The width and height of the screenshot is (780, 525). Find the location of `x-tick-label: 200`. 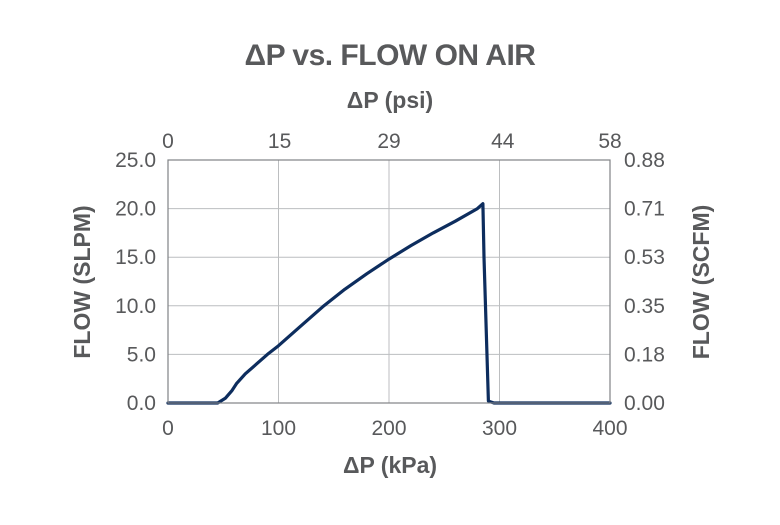

x-tick-label: 200 is located at coordinates (388, 428).